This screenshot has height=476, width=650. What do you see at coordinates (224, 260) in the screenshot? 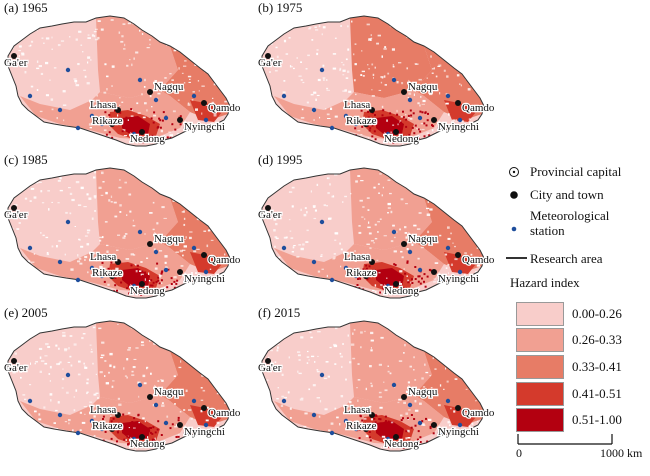
I see `city-label: Qamdo` at bounding box center [224, 260].